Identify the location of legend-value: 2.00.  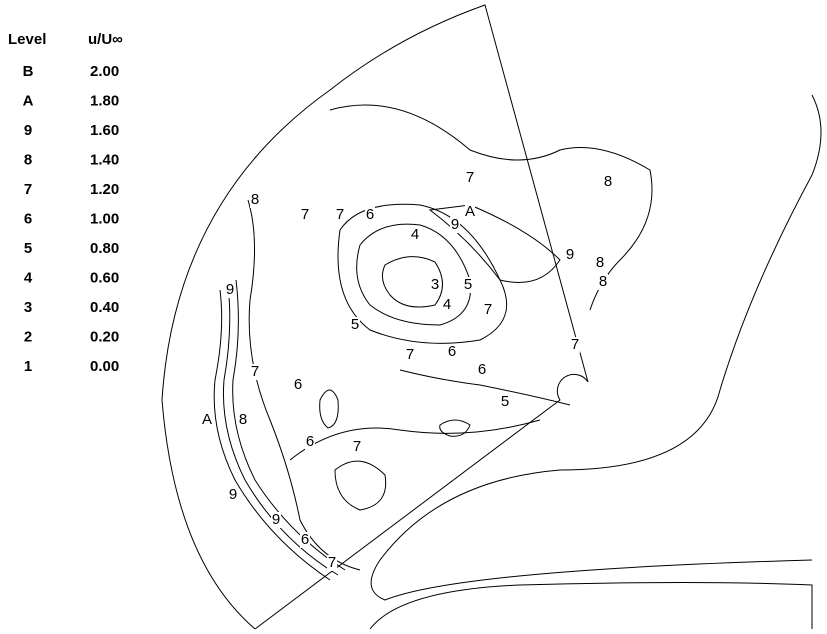
(104, 71).